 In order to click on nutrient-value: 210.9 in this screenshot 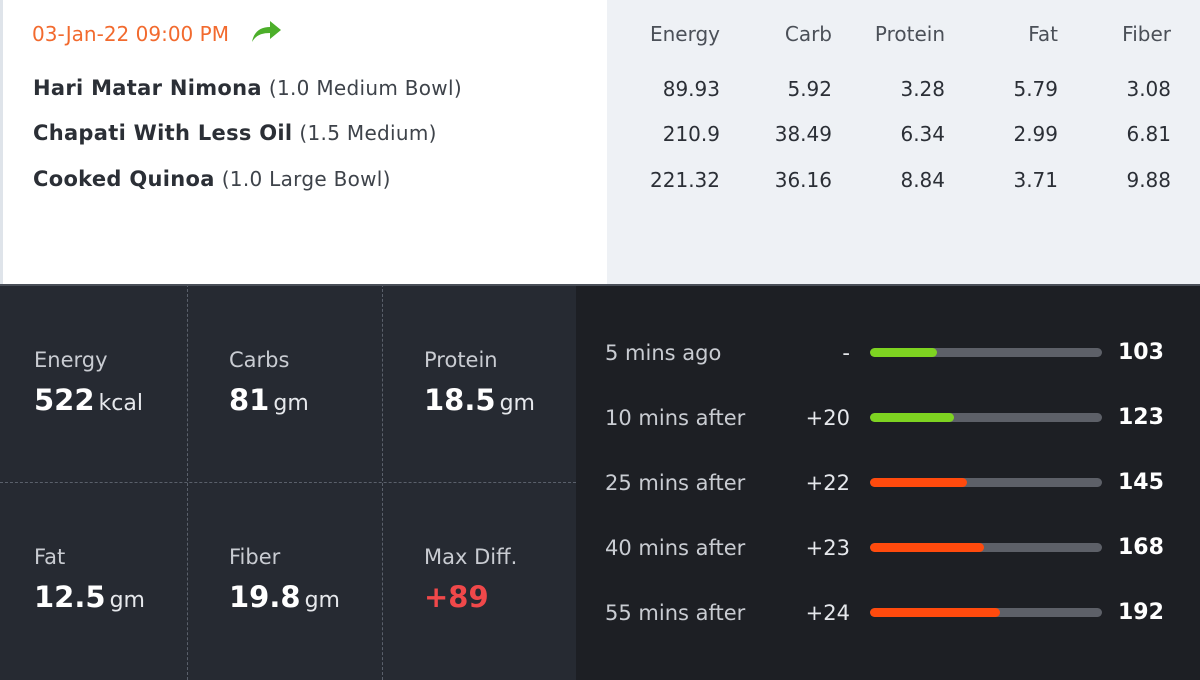, I will do `click(691, 134)`.